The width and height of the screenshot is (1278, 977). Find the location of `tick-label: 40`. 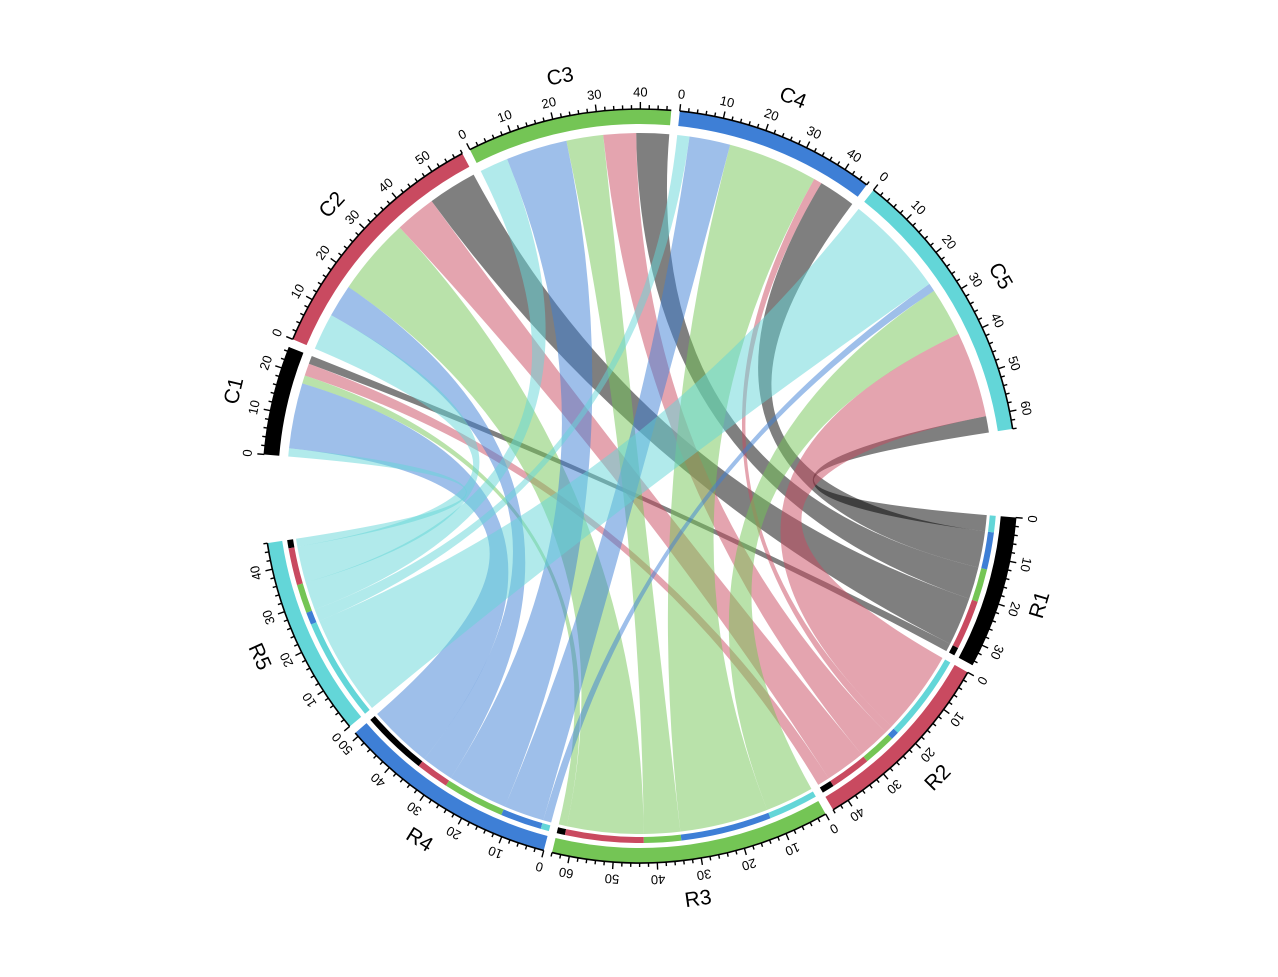

tick-label: 40 is located at coordinates (998, 320).